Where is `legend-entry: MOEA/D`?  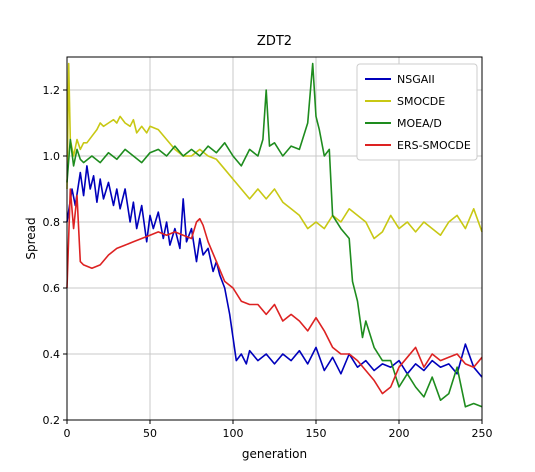
legend-entry: MOEA/D is located at coordinates (419, 123).